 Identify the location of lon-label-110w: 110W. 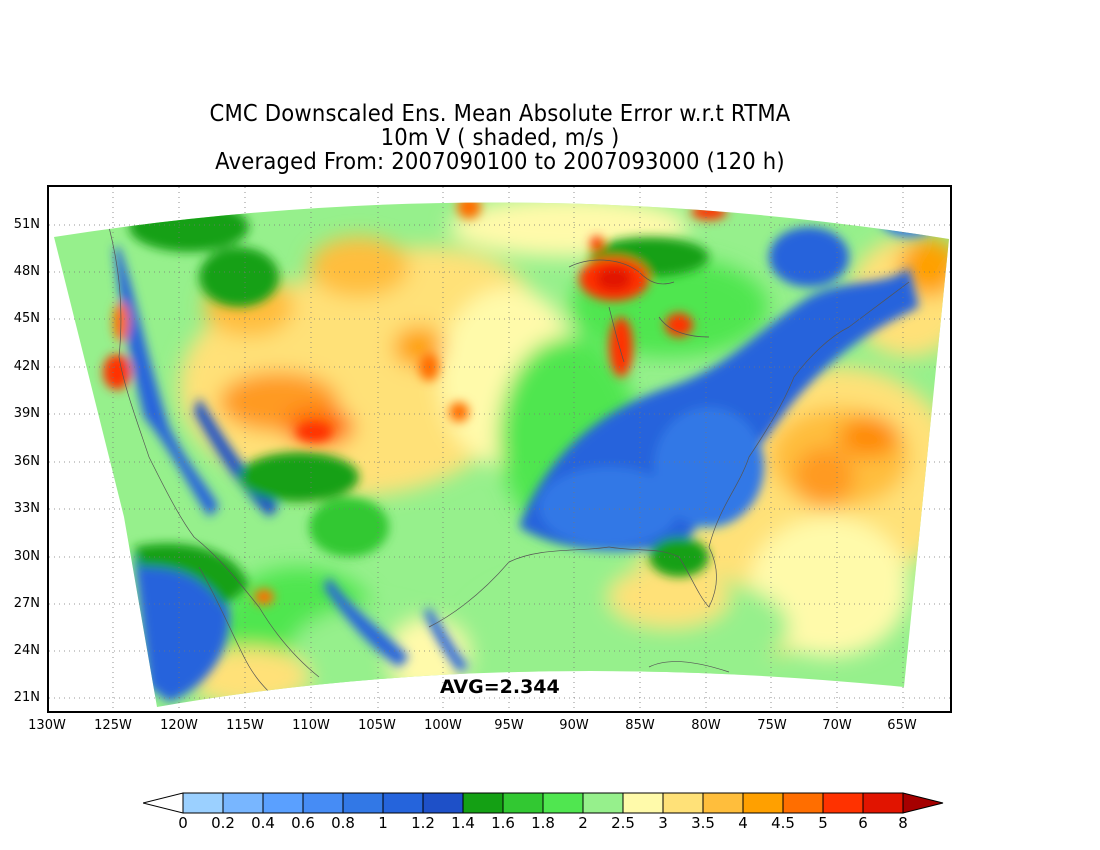
(311, 725).